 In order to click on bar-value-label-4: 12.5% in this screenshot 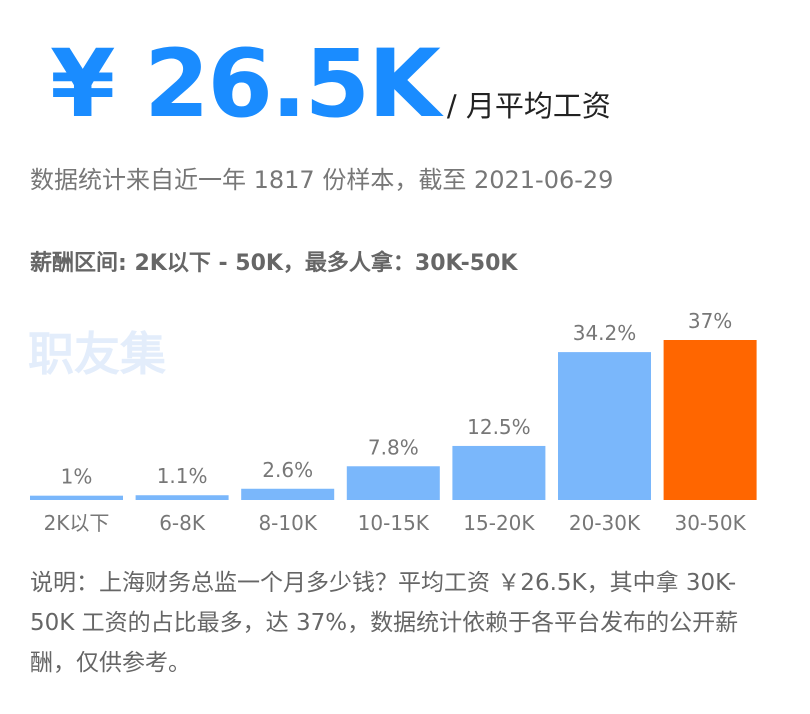, I will do `click(499, 427)`.